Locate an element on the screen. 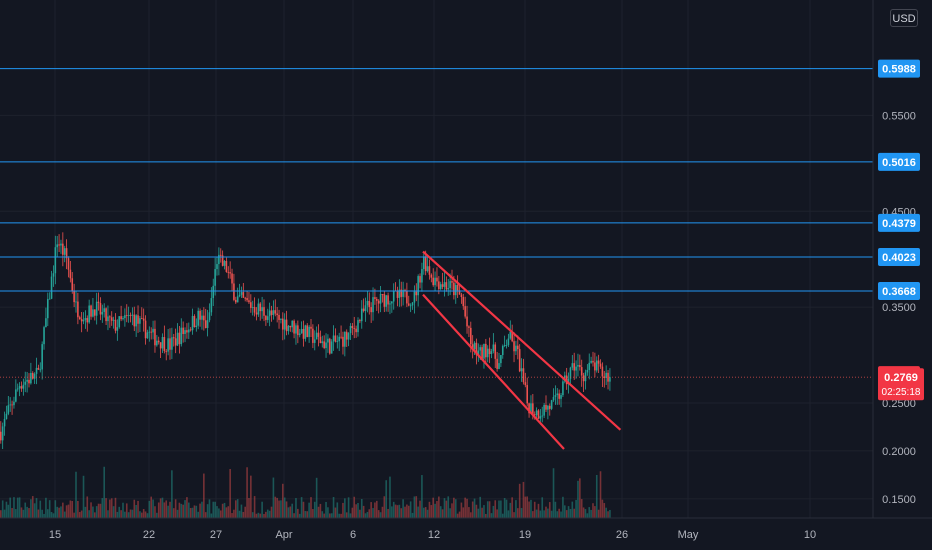  currency-label: USD is located at coordinates (904, 18).